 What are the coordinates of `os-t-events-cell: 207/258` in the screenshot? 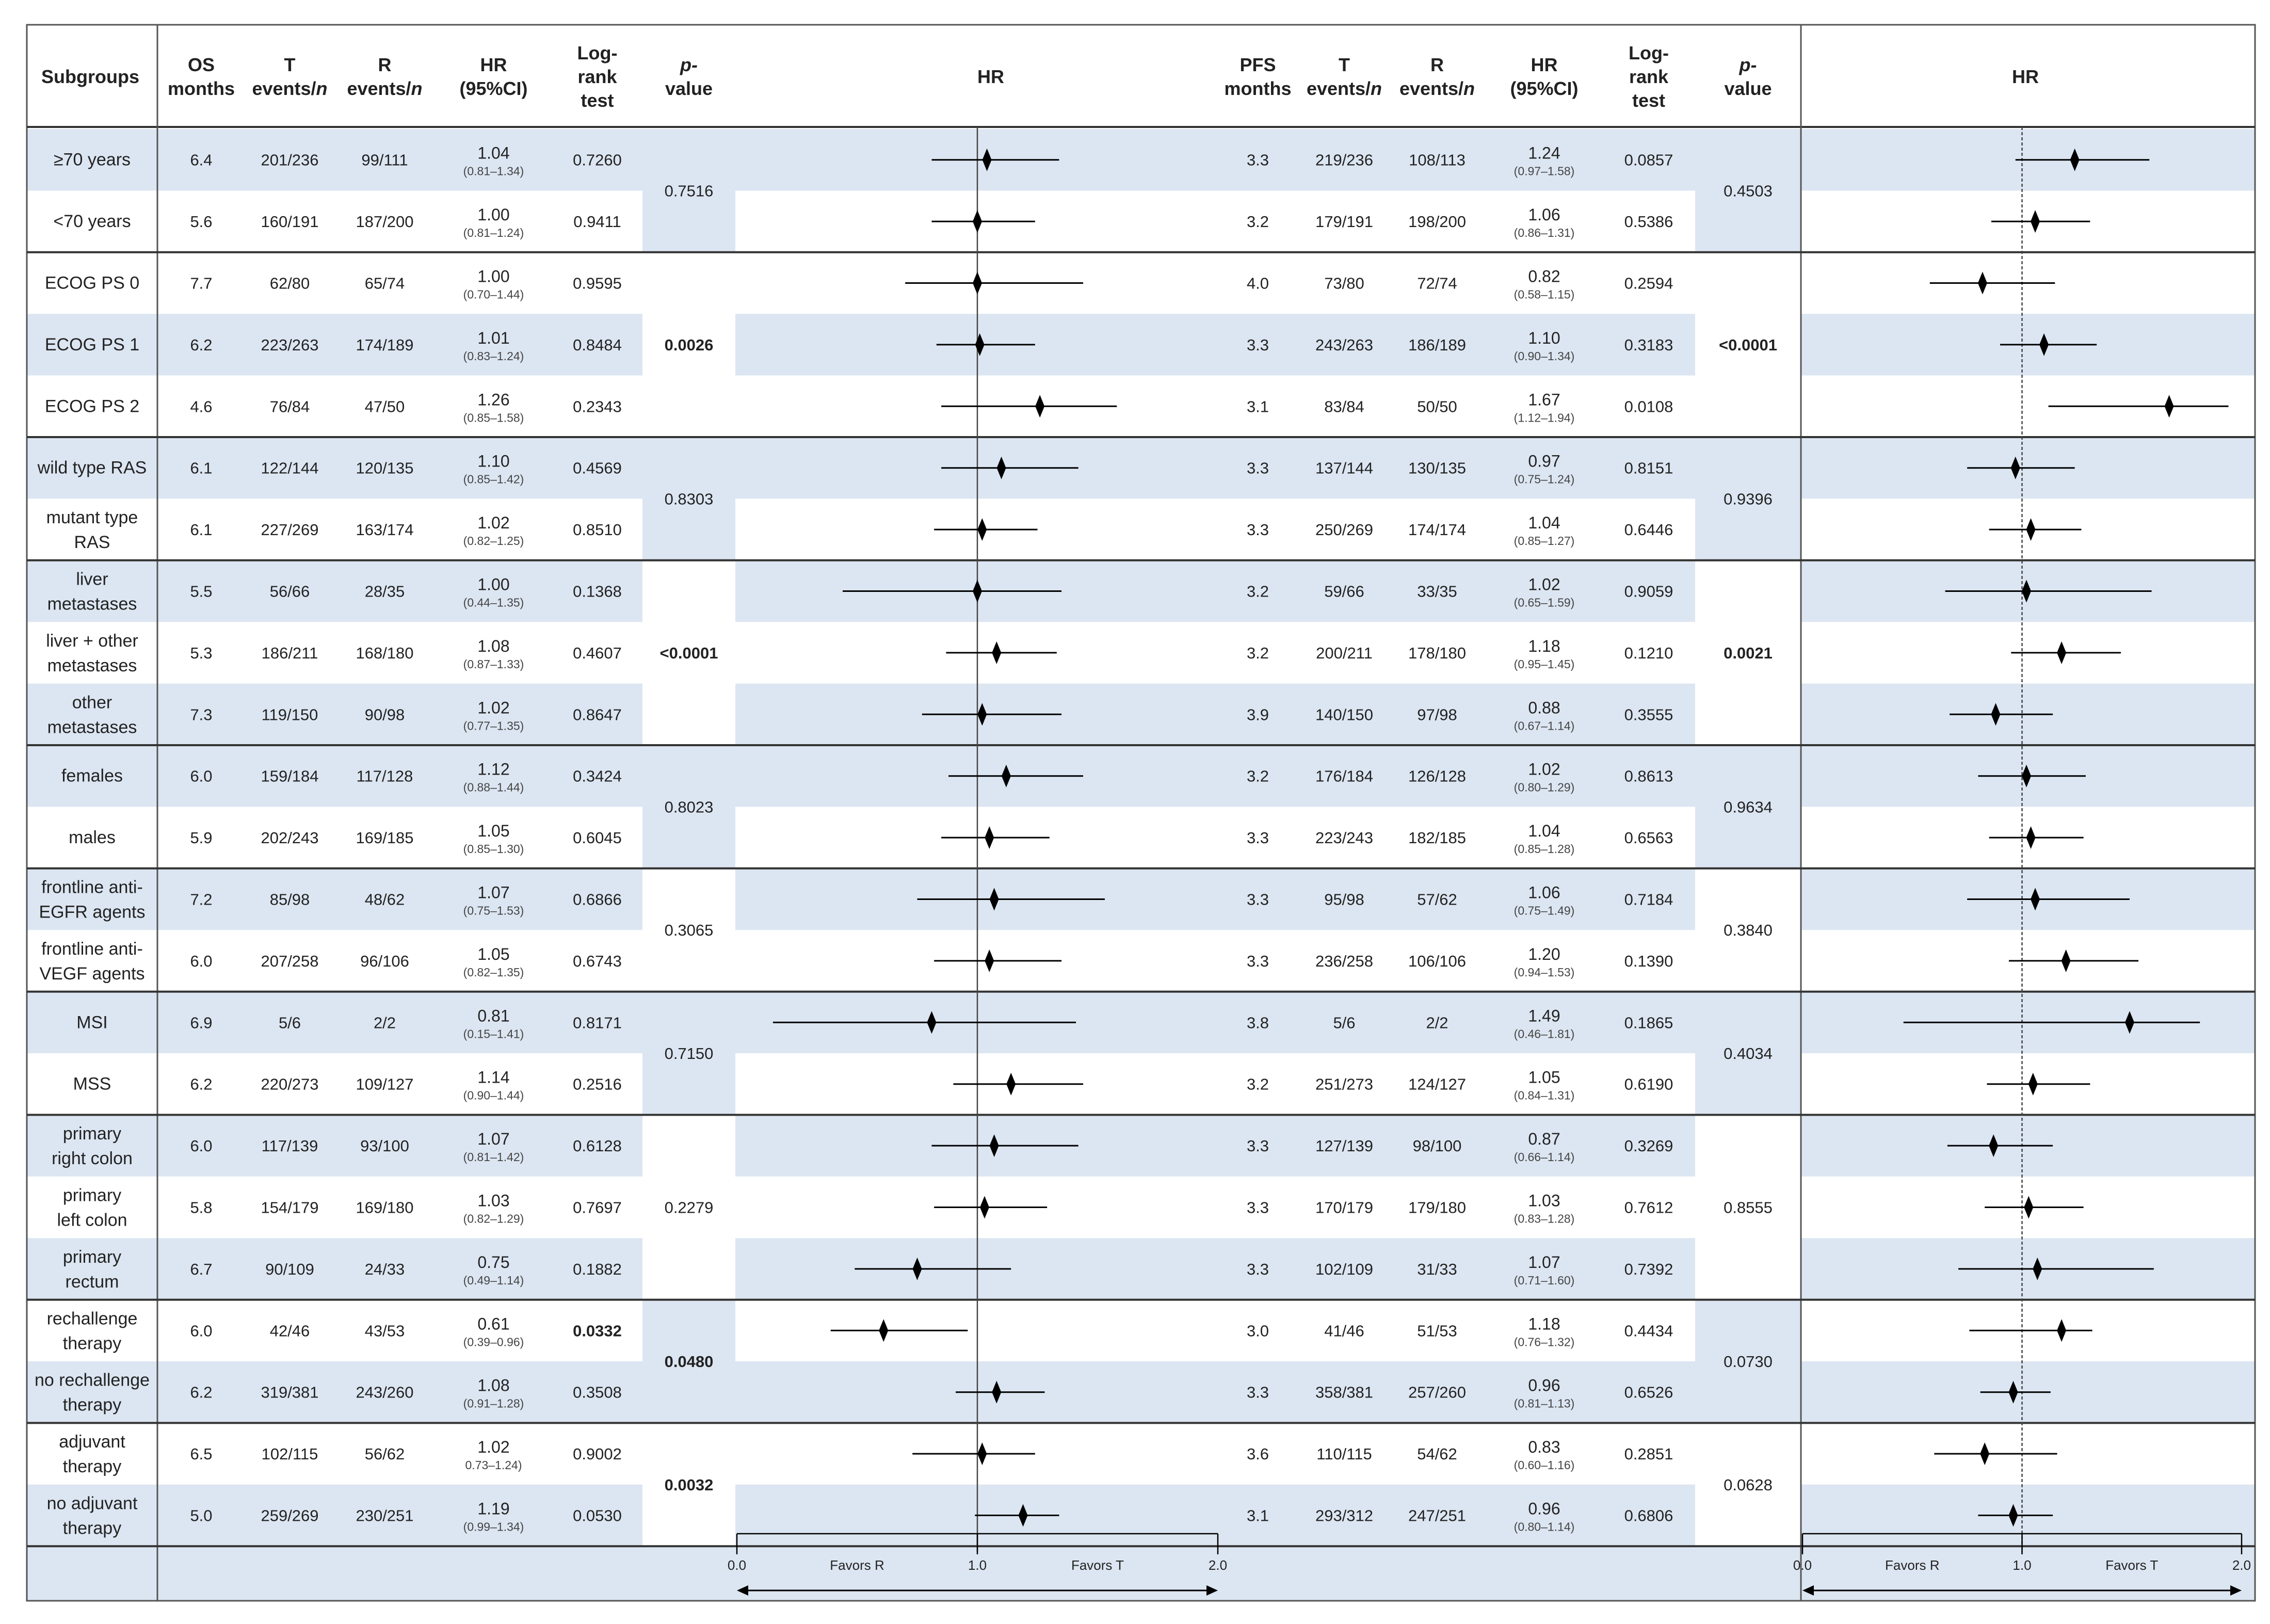 It's located at (289, 961).